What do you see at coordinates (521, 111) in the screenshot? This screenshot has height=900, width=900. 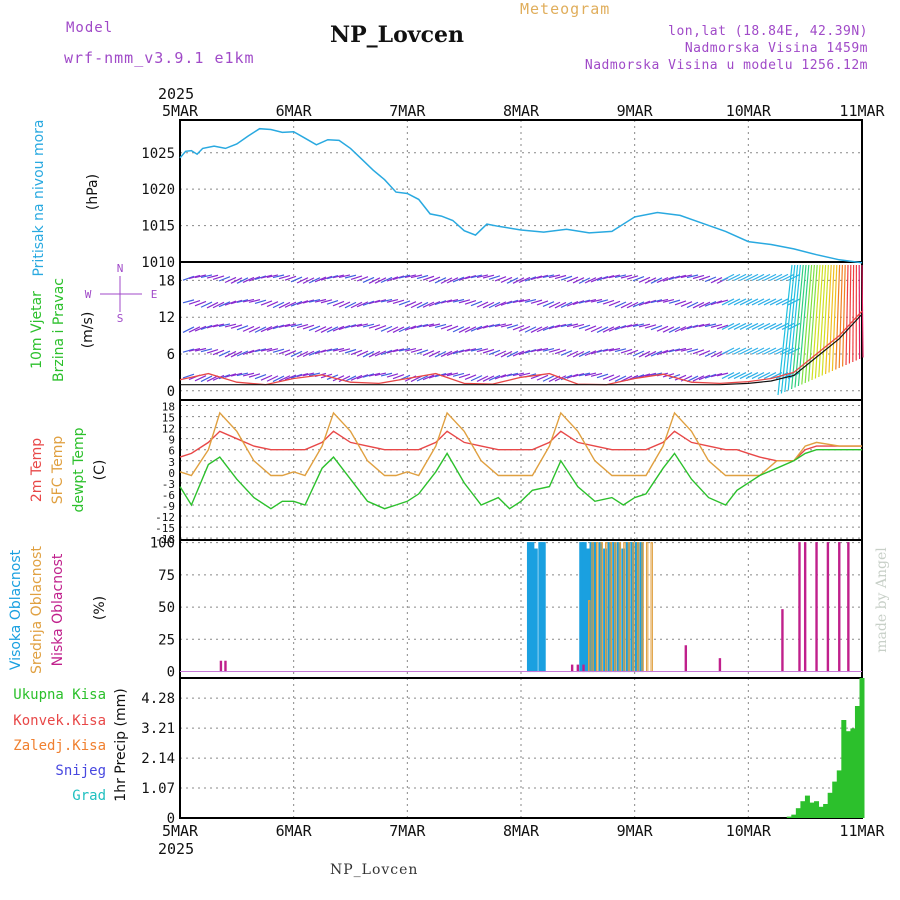 I see `date-label-top: 8MAR` at bounding box center [521, 111].